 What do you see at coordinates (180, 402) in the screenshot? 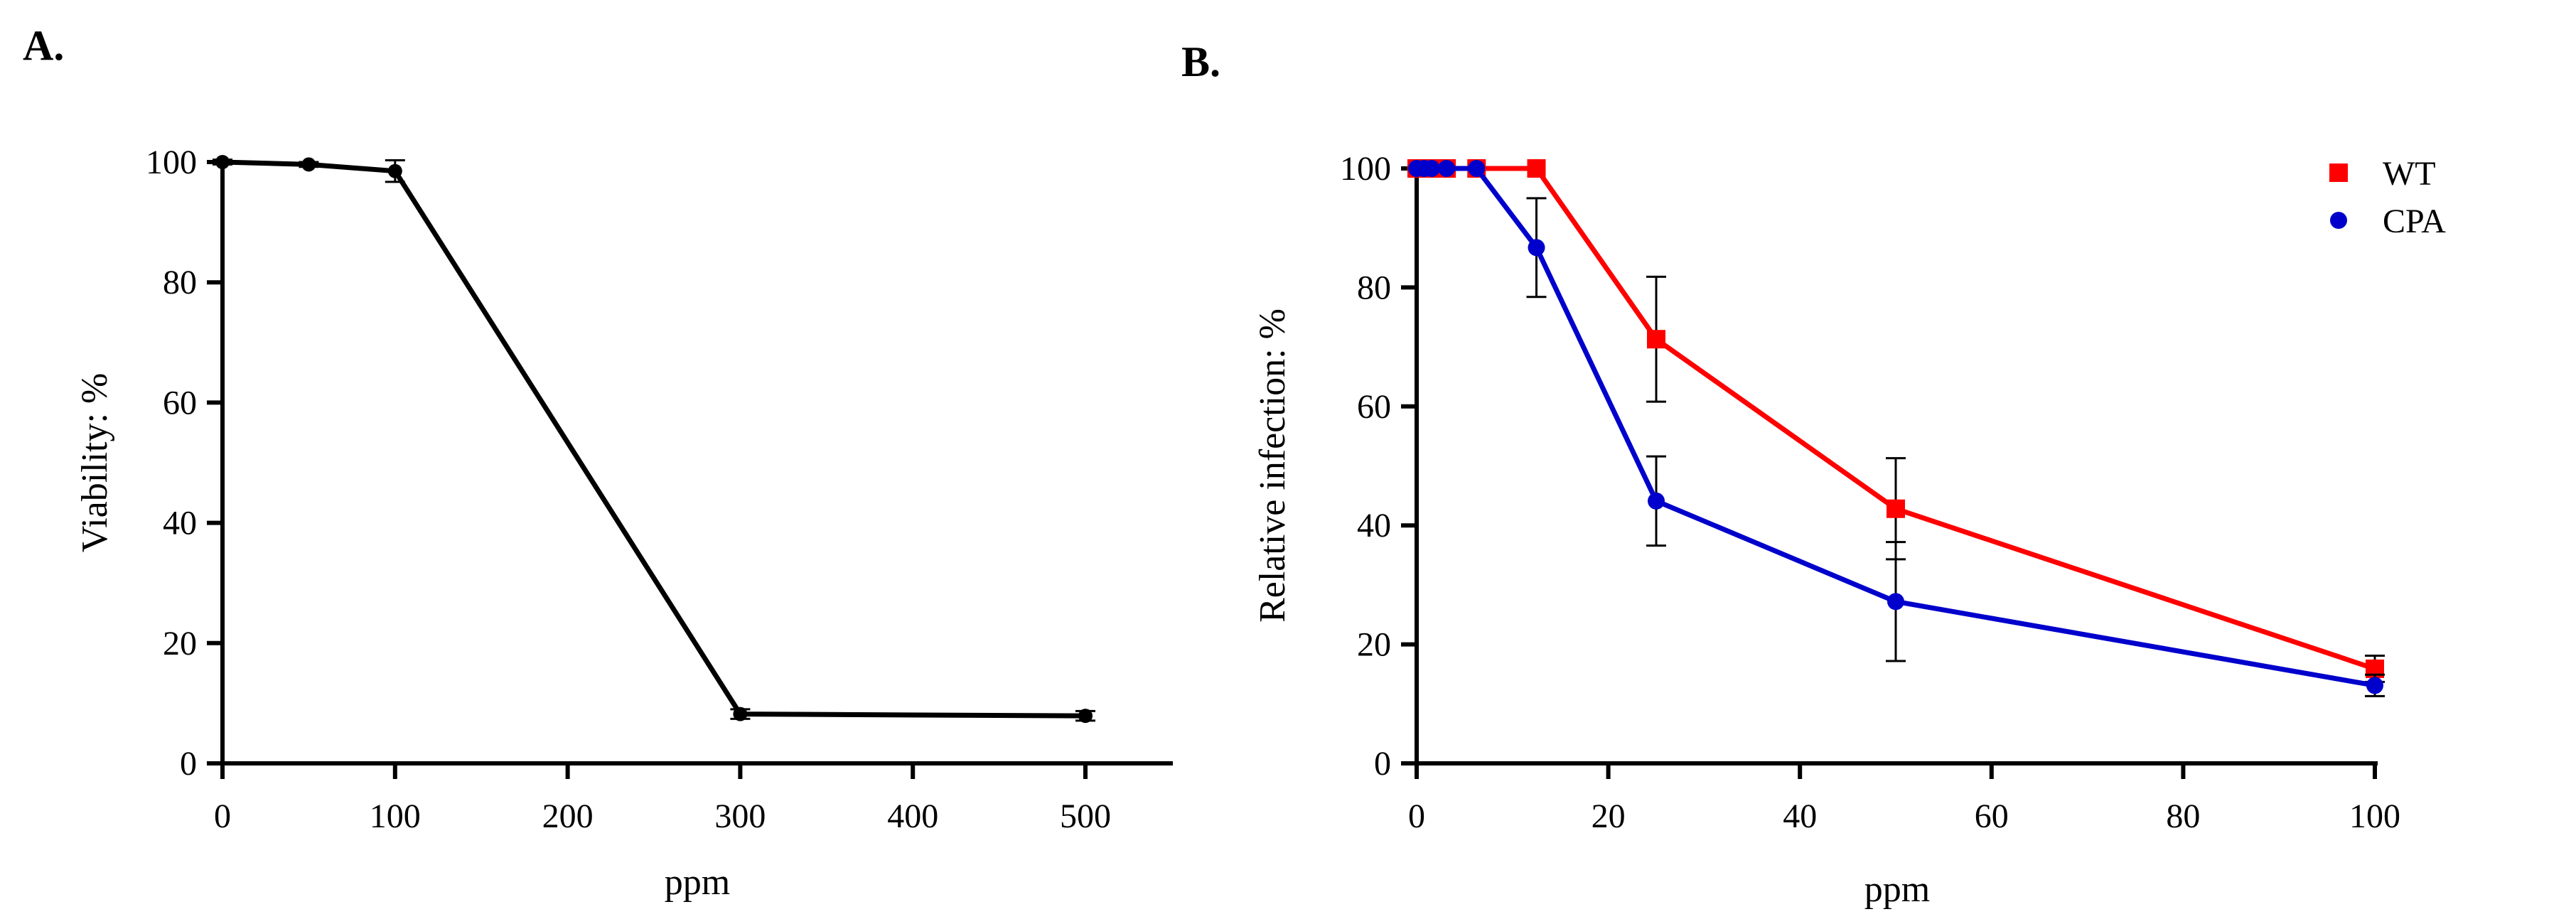
I see `panel-a-y-tick-label: 60` at bounding box center [180, 402].